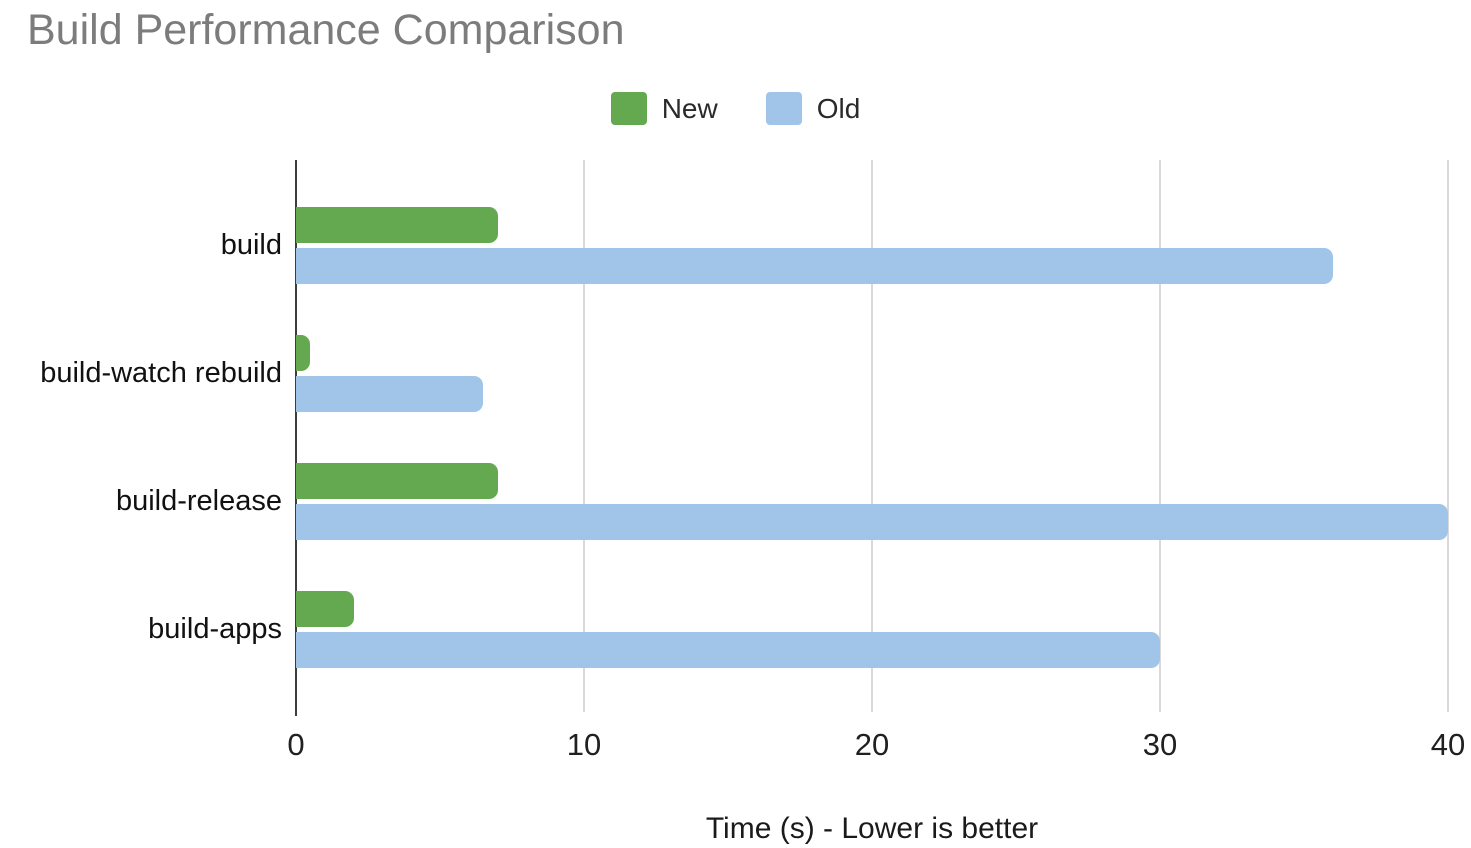  I want to click on chart-title: Build Performance Comparison, so click(326, 30).